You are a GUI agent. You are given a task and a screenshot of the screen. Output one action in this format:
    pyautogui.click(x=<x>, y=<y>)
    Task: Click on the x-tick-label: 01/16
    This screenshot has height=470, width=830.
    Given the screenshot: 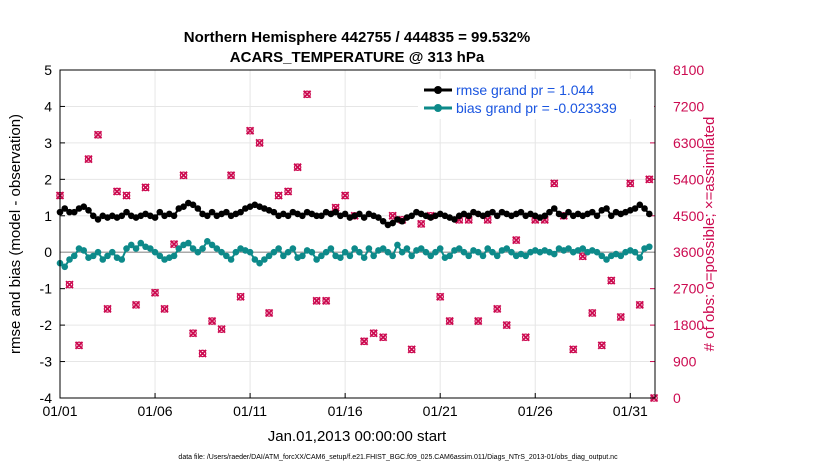 What is the action you would take?
    pyautogui.click(x=345, y=411)
    